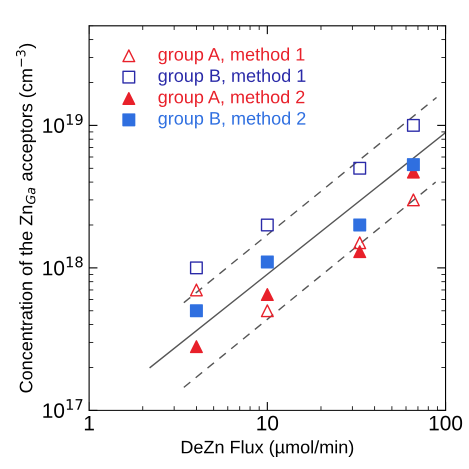  Describe the element at coordinates (231, 98) in the screenshot. I see `legend-label: group A, method 2` at that location.